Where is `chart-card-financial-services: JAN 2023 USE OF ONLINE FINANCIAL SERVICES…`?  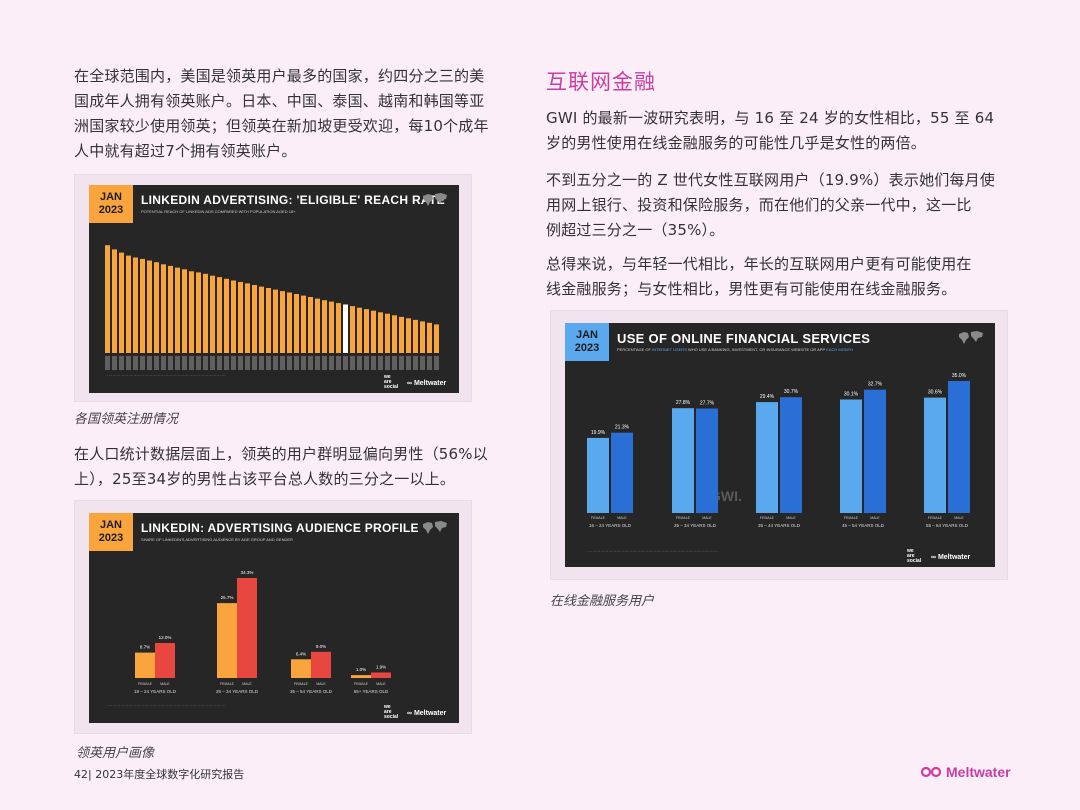 chart-card-financial-services: JAN 2023 USE OF ONLINE FINANCIAL SERVICES… is located at coordinates (779, 445).